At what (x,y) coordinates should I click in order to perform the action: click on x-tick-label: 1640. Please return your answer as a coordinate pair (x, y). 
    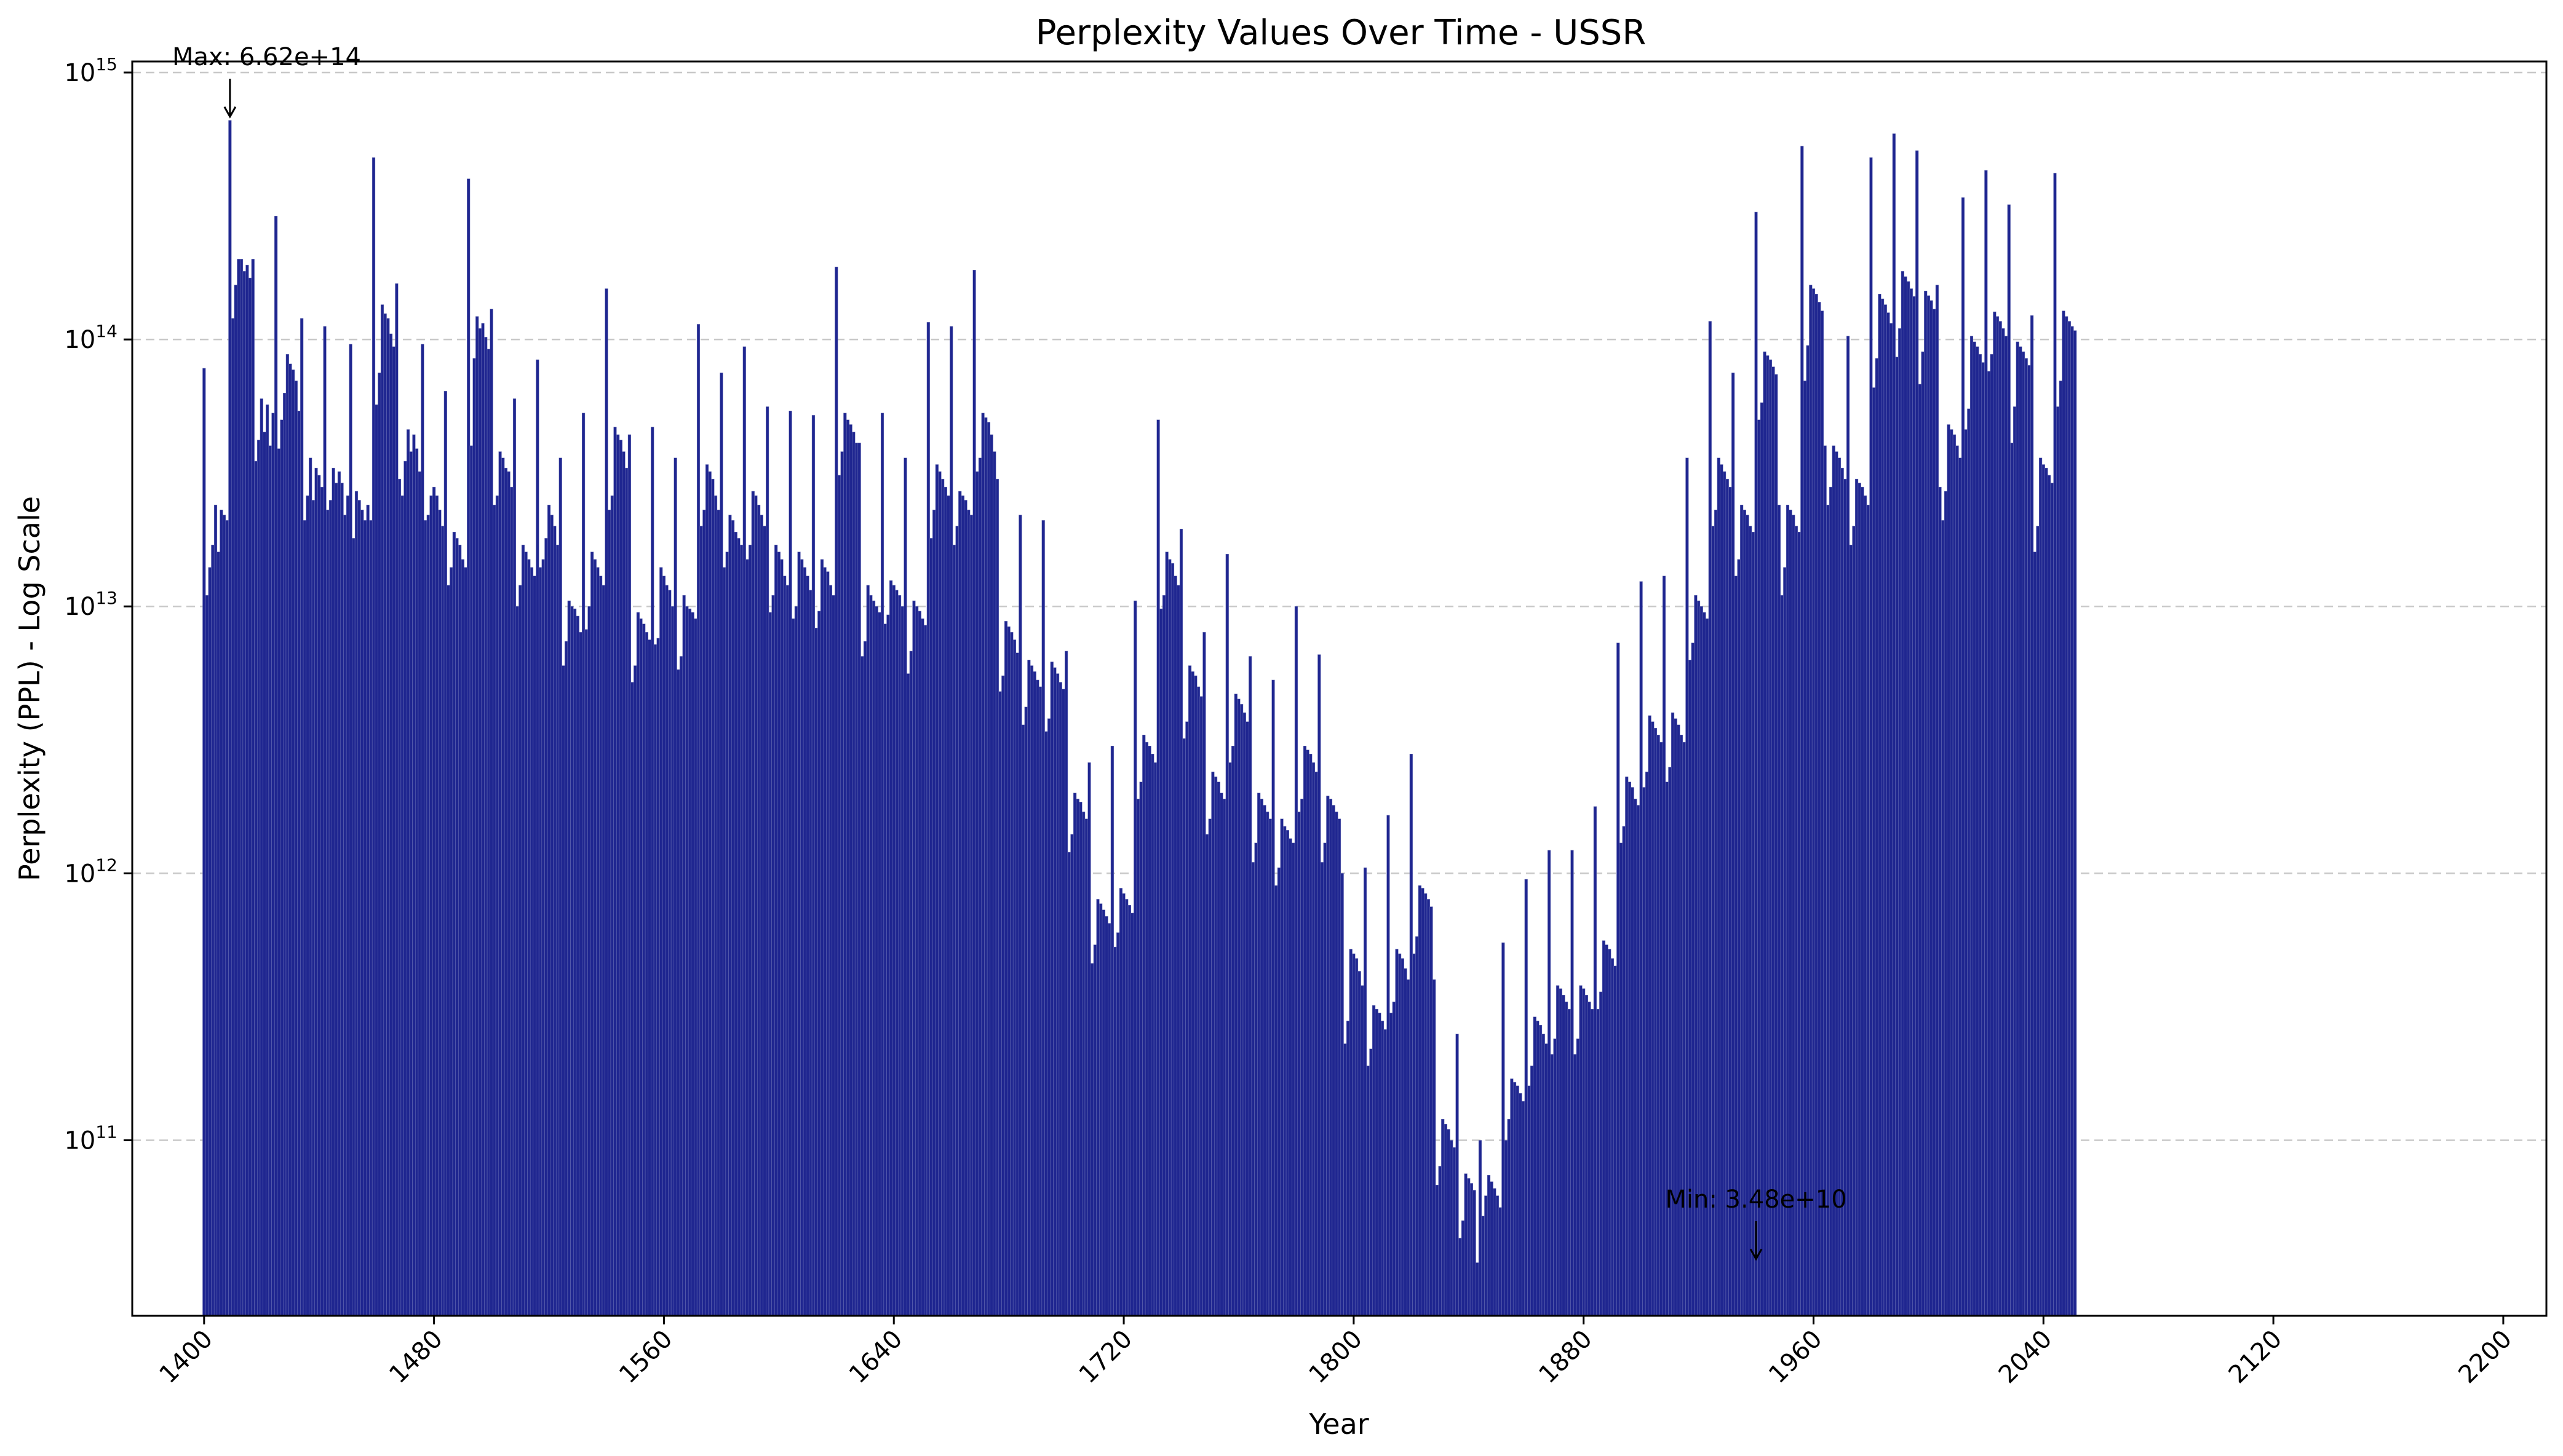
    Looking at the image, I should click on (876, 1358).